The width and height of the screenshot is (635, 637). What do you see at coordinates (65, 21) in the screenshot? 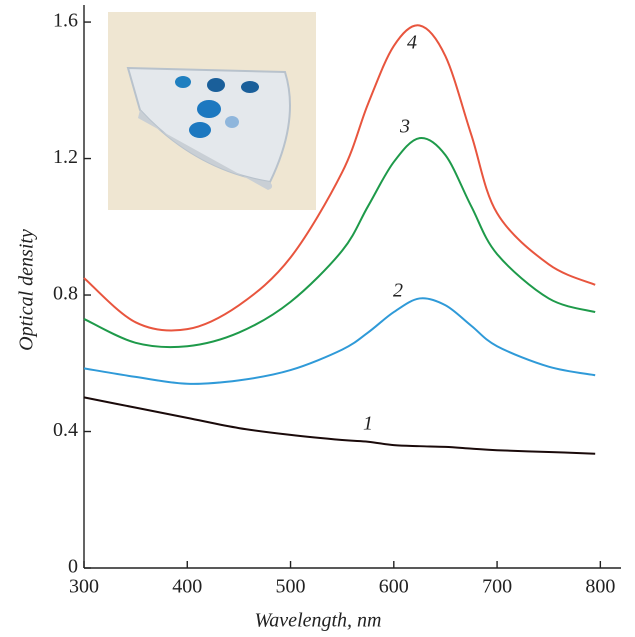
I see `y-tick-label: 1.6` at bounding box center [65, 21].